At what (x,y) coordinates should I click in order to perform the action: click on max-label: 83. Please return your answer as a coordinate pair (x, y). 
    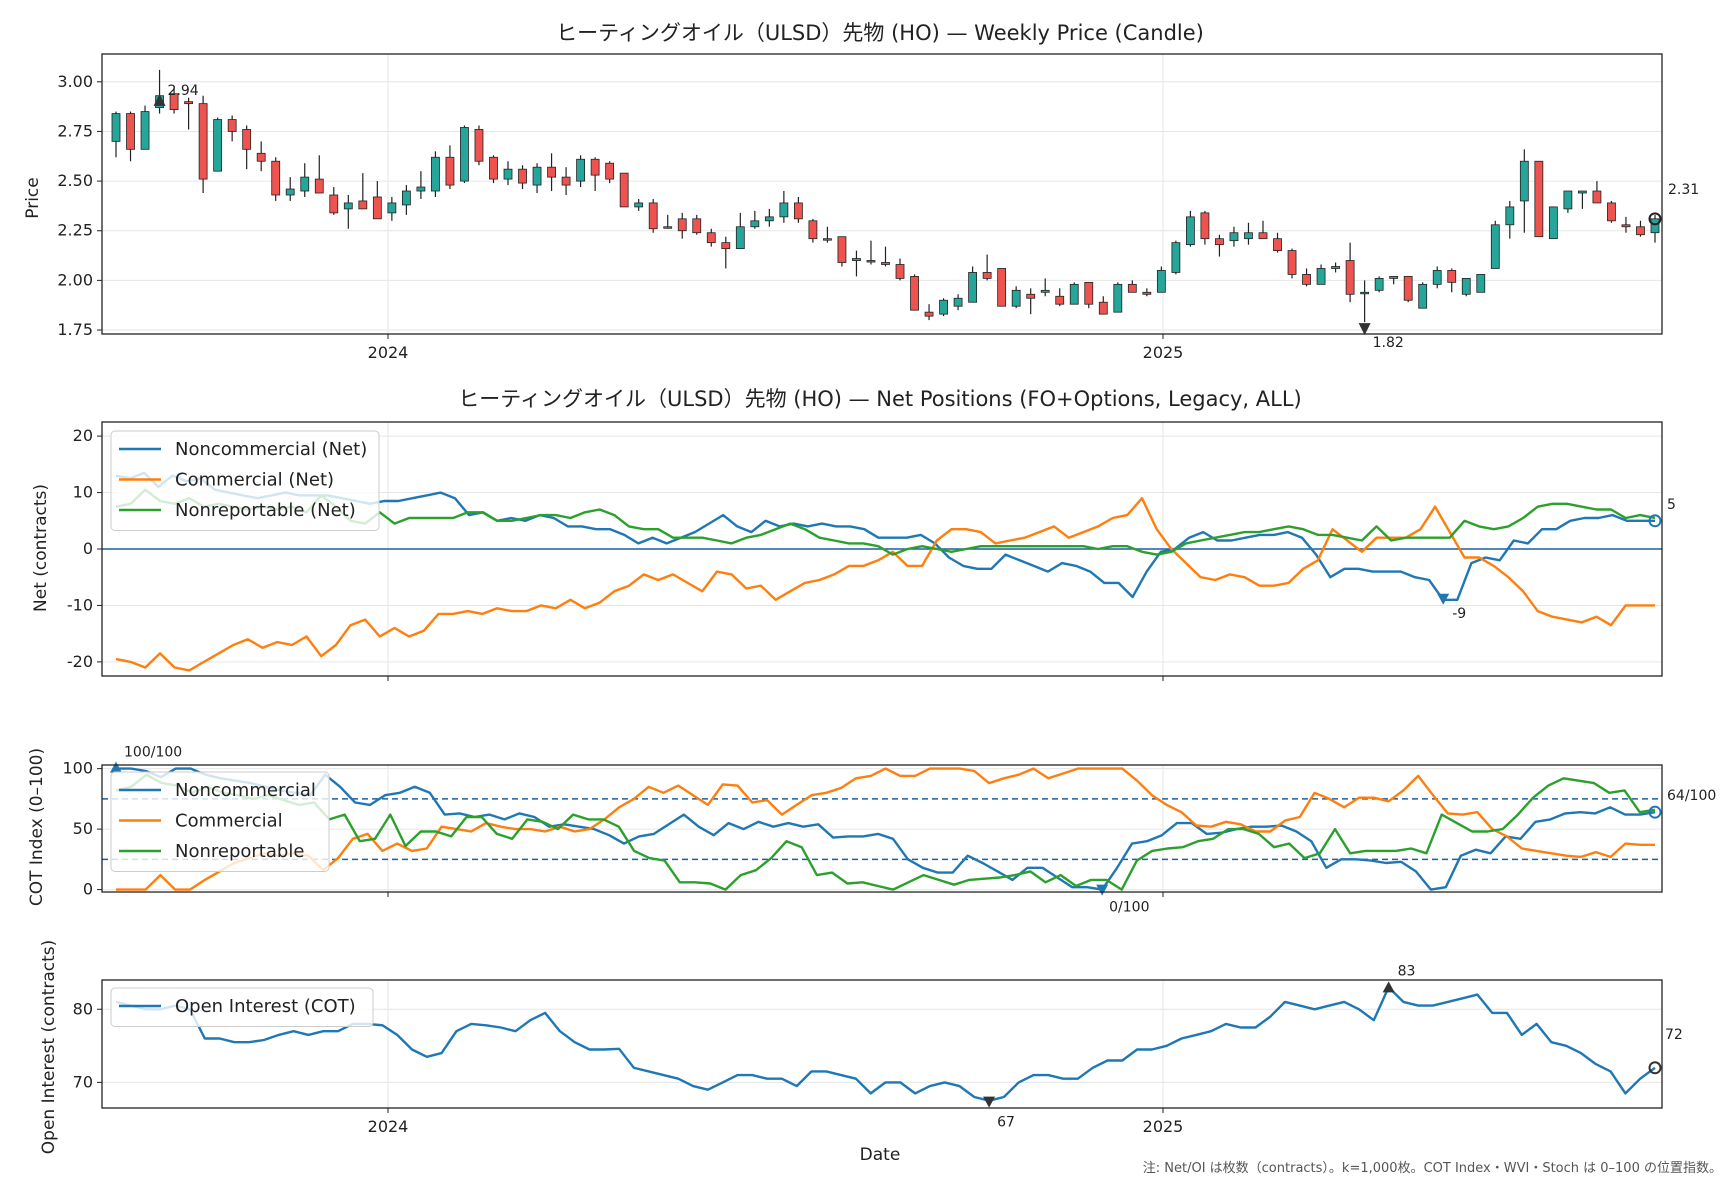
    Looking at the image, I should click on (1407, 971).